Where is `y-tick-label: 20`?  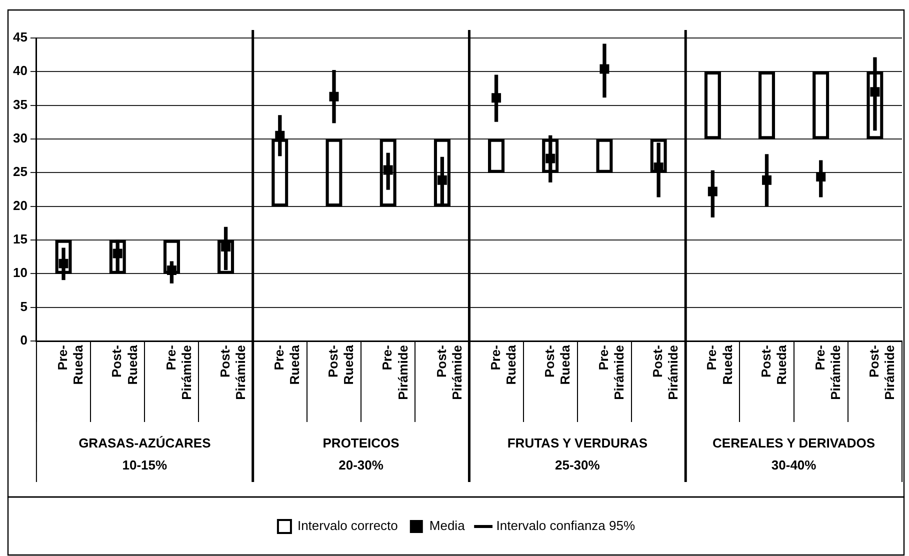
y-tick-label: 20 is located at coordinates (20, 205).